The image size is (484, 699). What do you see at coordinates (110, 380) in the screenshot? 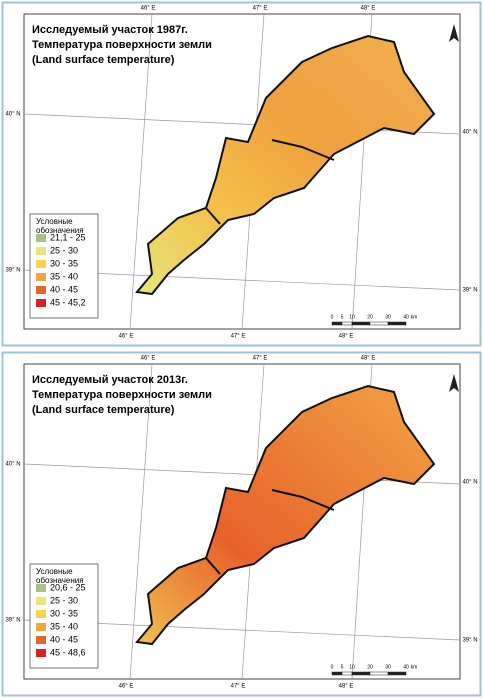
I see `map-title: Исследуемый участок 2013г.` at bounding box center [110, 380].